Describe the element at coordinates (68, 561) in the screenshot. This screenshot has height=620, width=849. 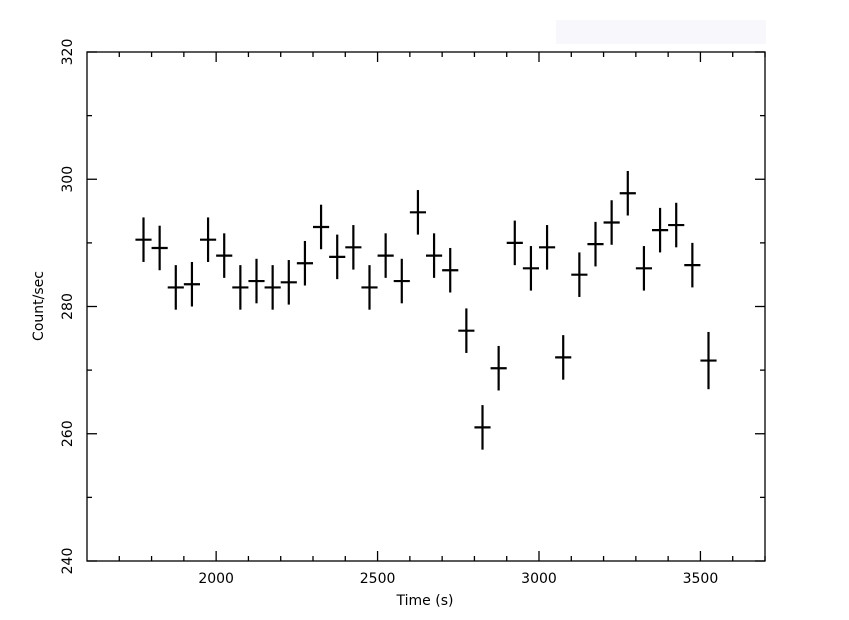
I see `y-tick-label: 240` at that location.